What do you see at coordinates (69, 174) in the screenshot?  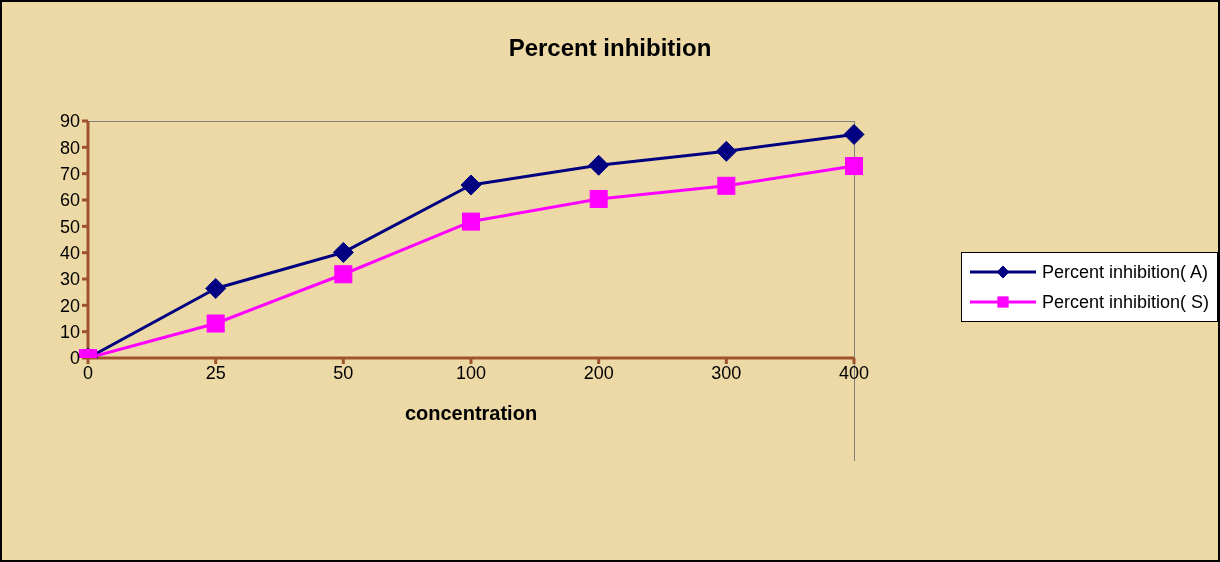 I see `y-tick-label: 70` at bounding box center [69, 174].